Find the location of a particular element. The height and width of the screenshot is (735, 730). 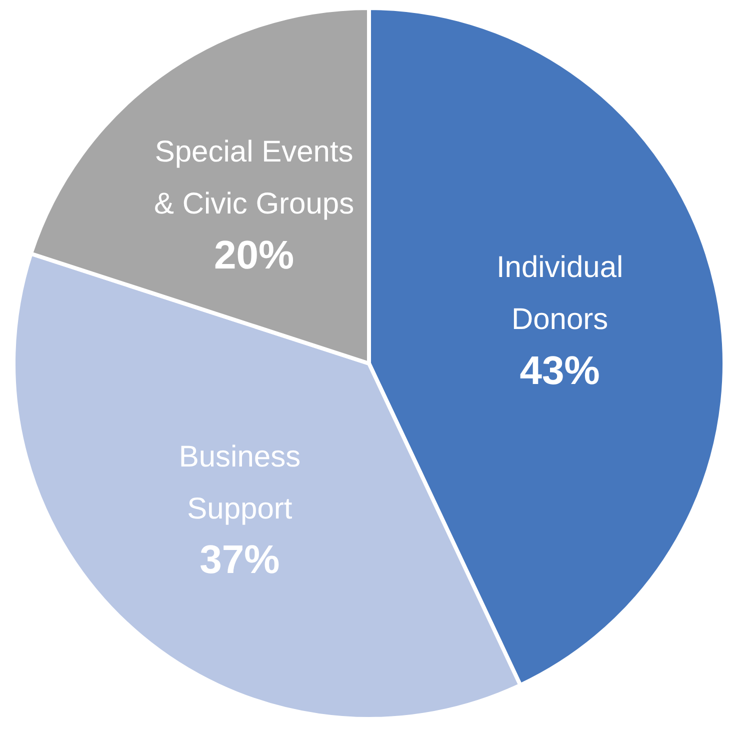

slice-label: Individual Donors is located at coordinates (560, 293).